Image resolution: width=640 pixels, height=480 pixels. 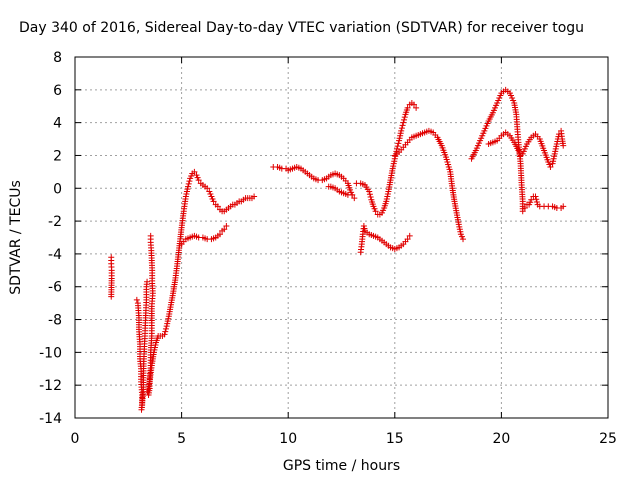 What do you see at coordinates (314, 182) in the screenshot?
I see `series-mid-day-arc` at bounding box center [314, 182].